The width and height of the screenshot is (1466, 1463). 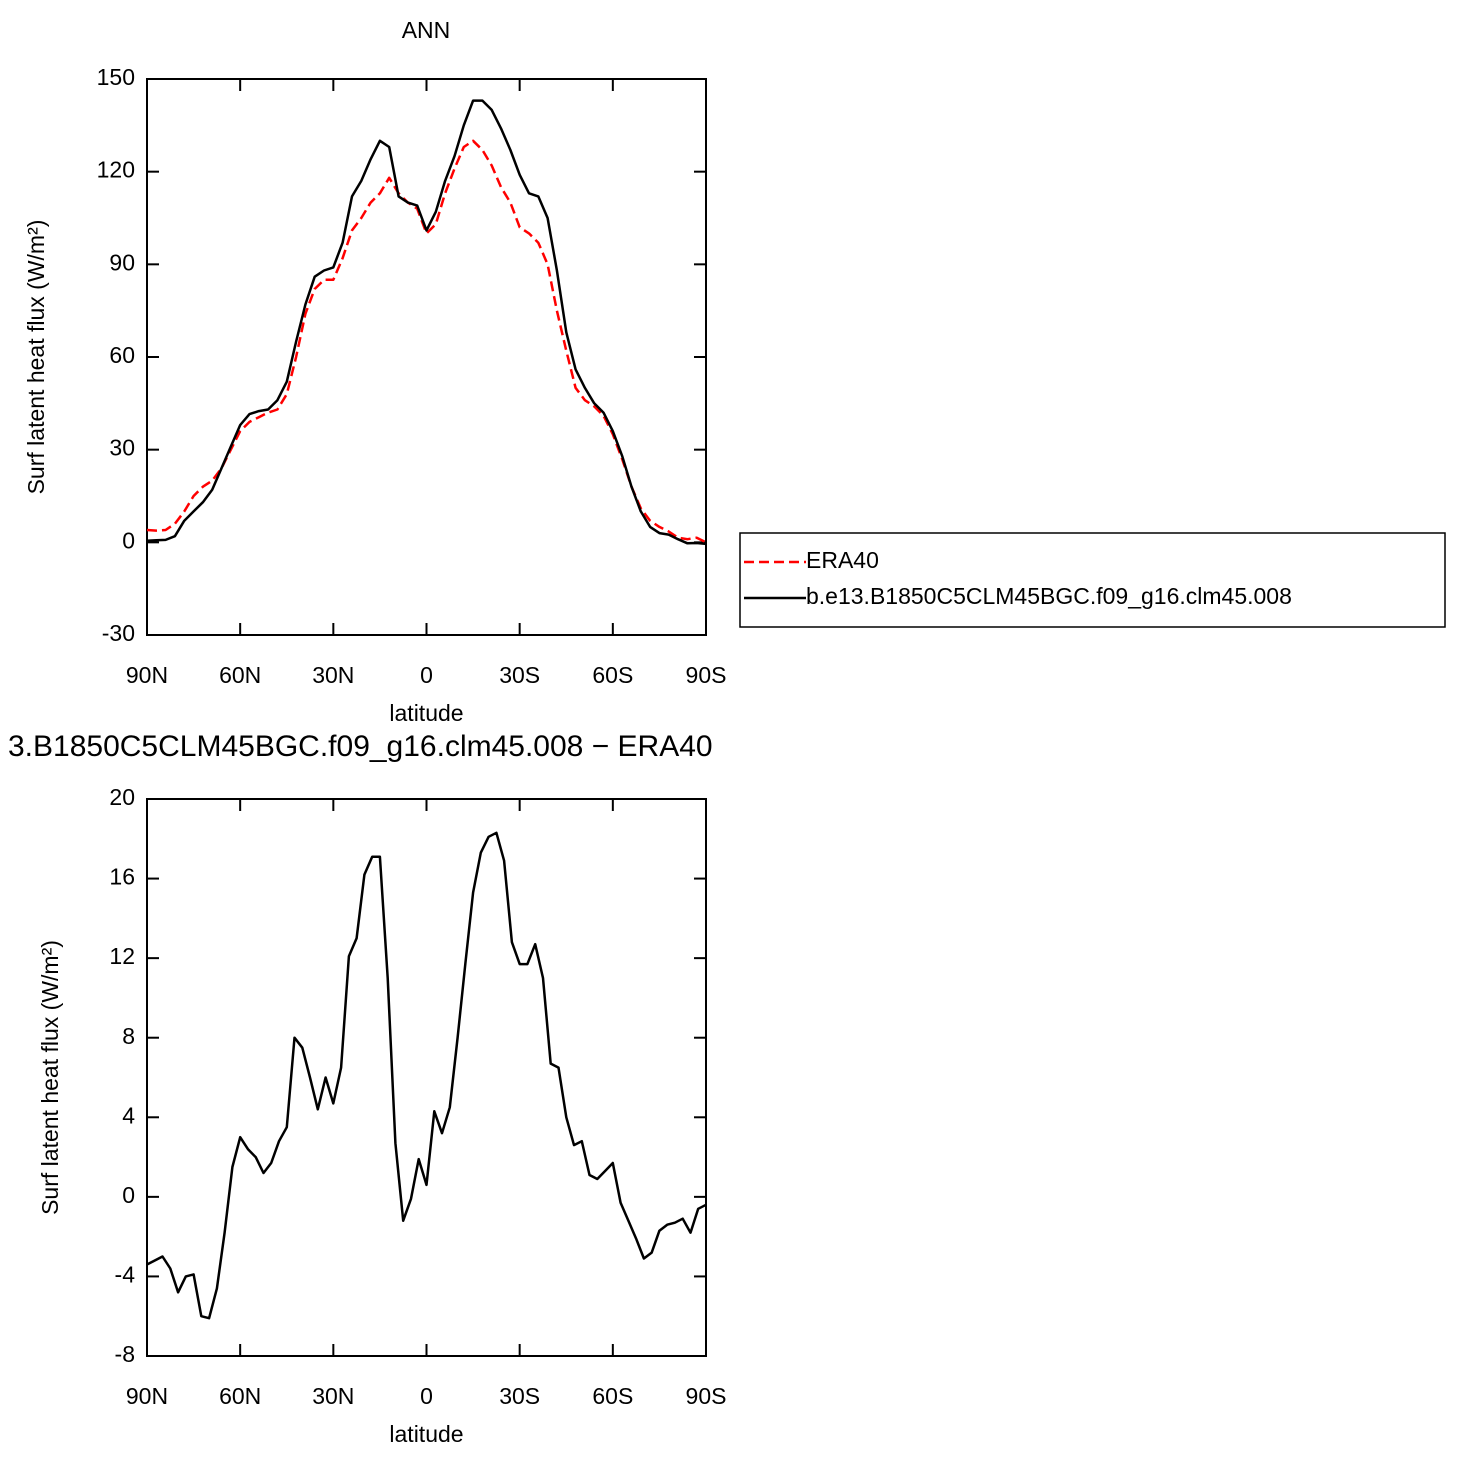 What do you see at coordinates (842, 560) in the screenshot?
I see `legend-label: ERA40` at bounding box center [842, 560].